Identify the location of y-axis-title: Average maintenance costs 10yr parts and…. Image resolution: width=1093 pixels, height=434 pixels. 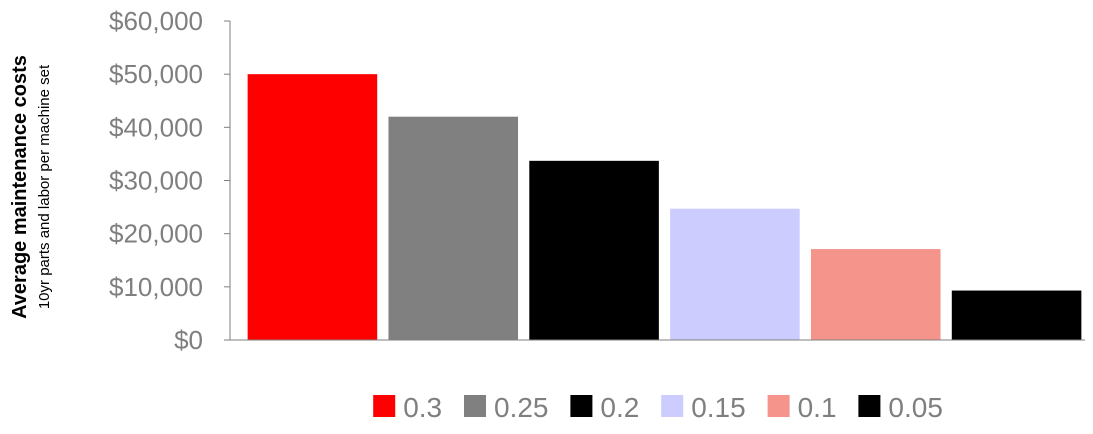
(31, 187).